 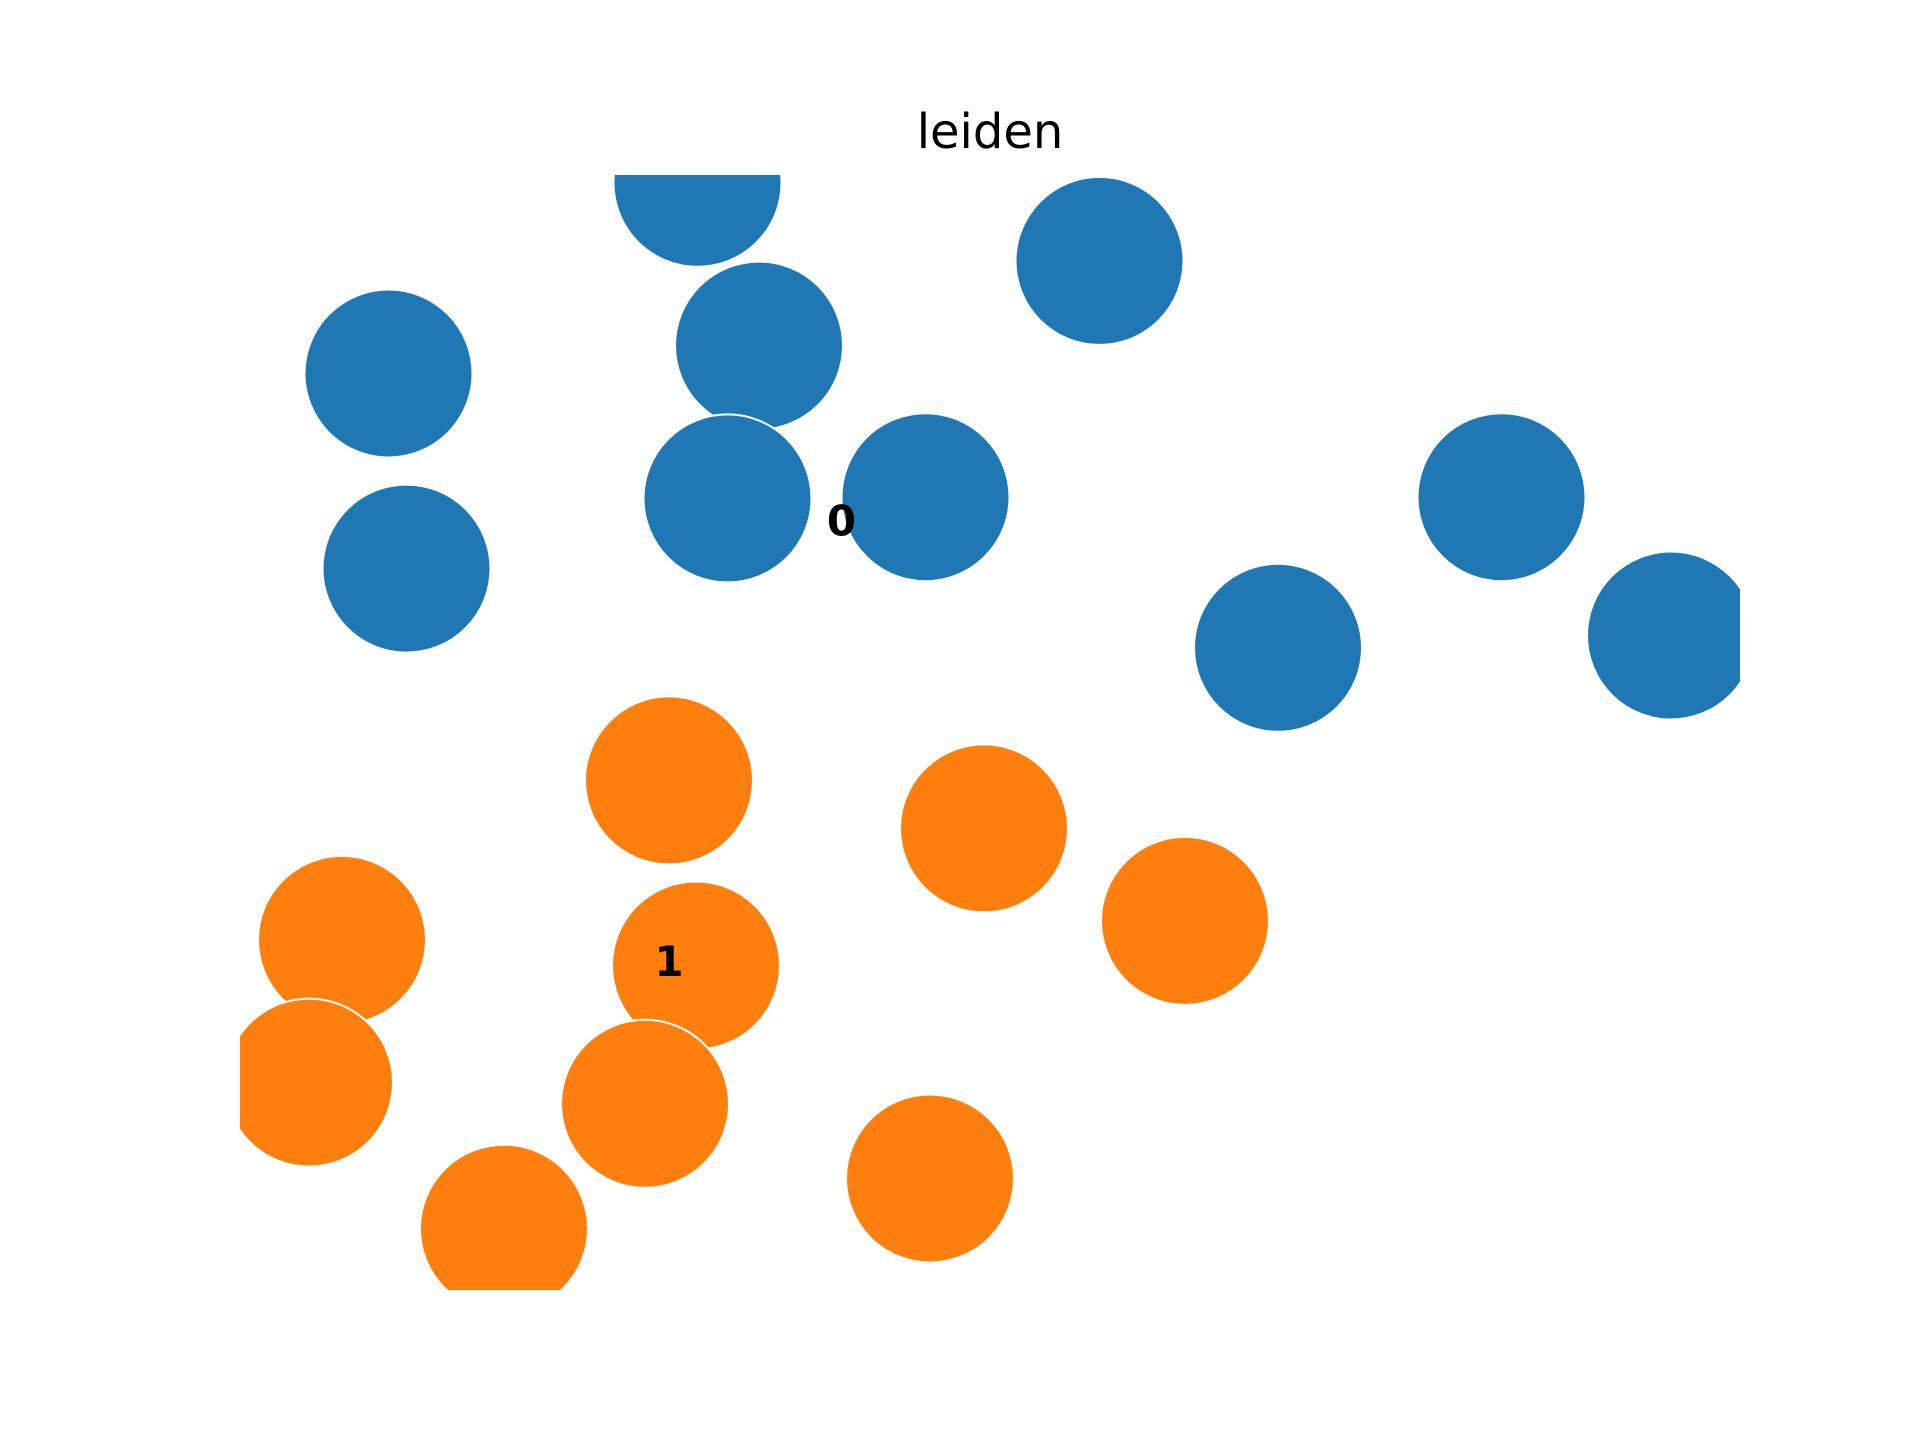 I want to click on cluster-labels: 01, so click(x=755, y=741).